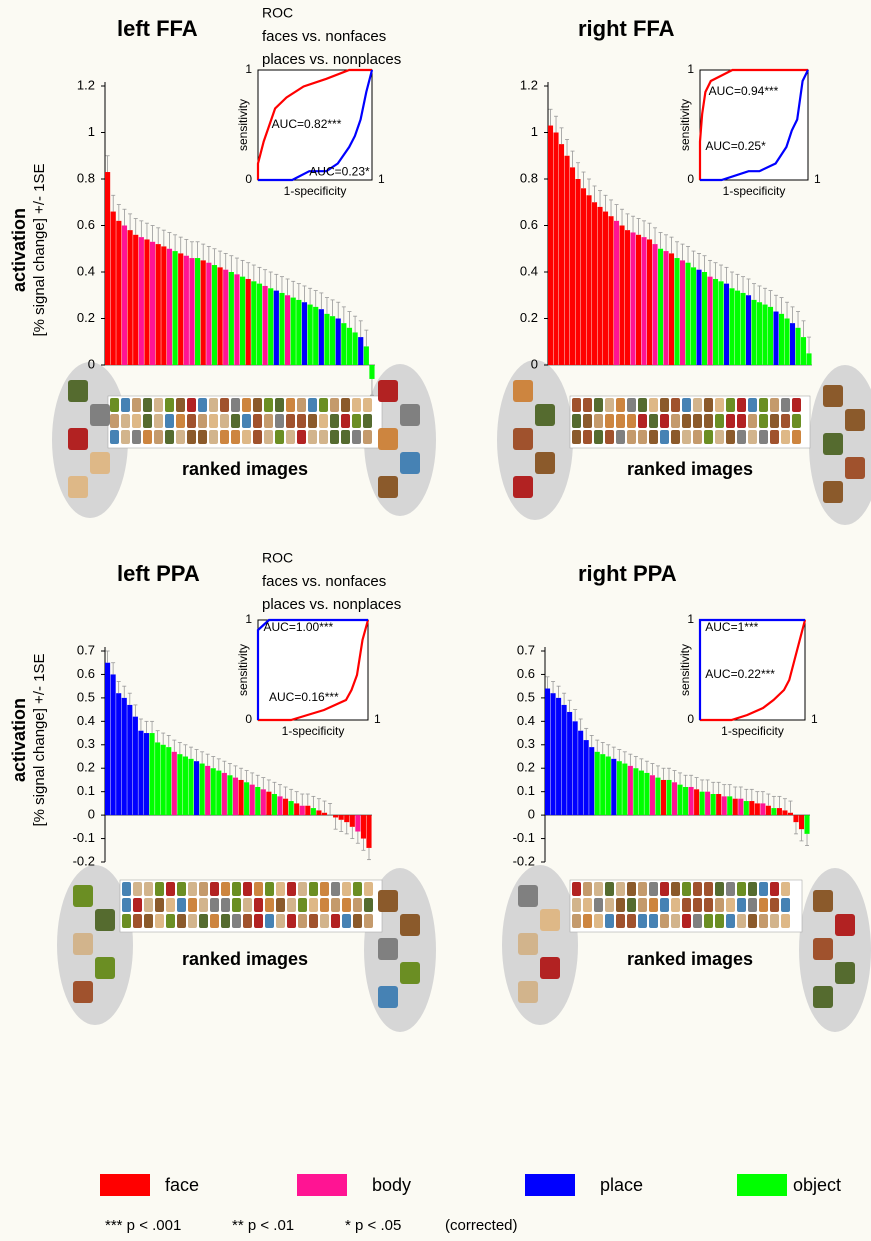 The height and width of the screenshot is (1241, 871). What do you see at coordinates (690, 469) in the screenshot?
I see `x-axis-label: ranked images` at bounding box center [690, 469].